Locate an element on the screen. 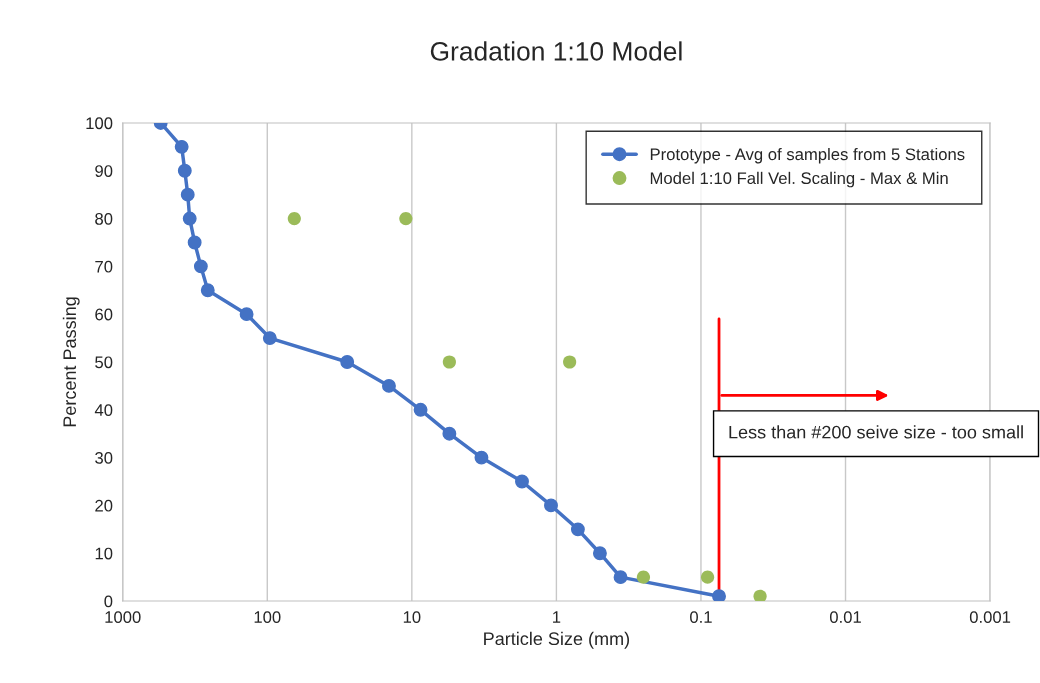  y-tick-label: 20 is located at coordinates (104, 505).